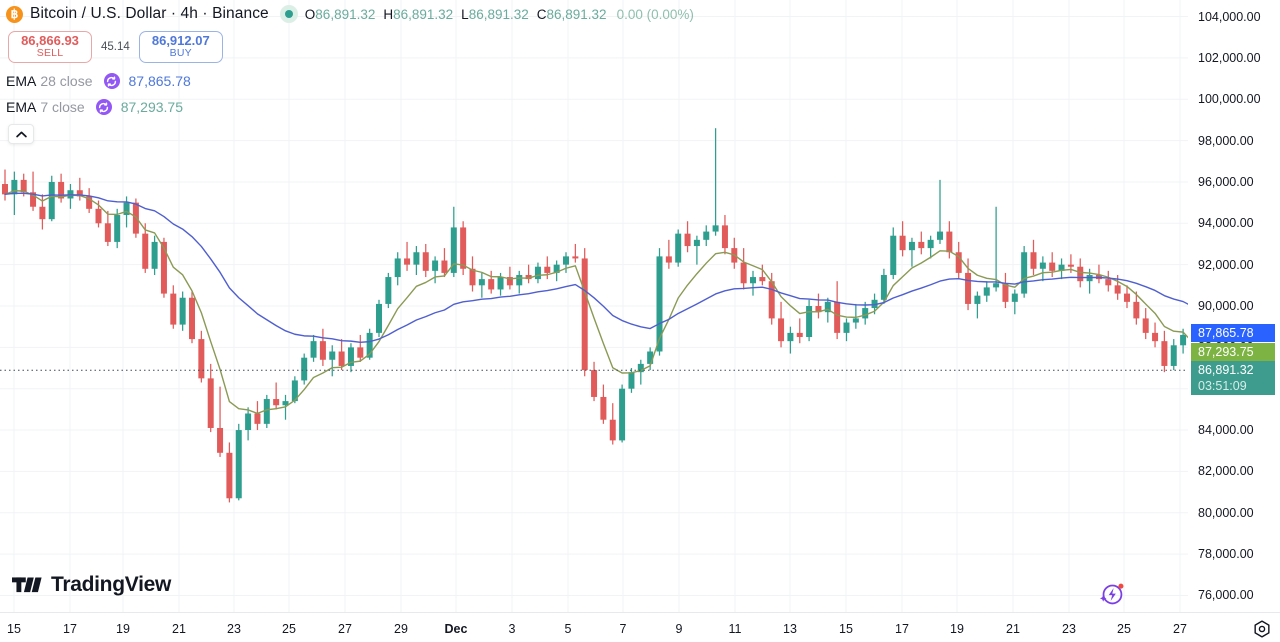 This screenshot has height=642, width=1280. Describe the element at coordinates (151, 107) in the screenshot. I see `indicator-value: 87,293.75` at that location.